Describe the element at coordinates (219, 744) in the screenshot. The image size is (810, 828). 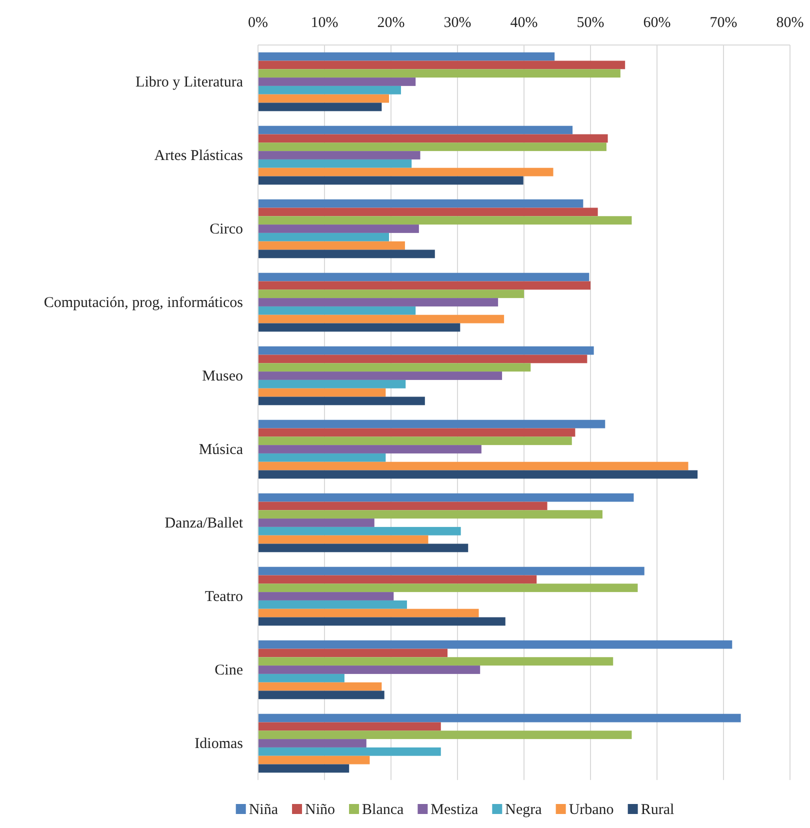
I see `y-tick-label: Idiomas` at that location.